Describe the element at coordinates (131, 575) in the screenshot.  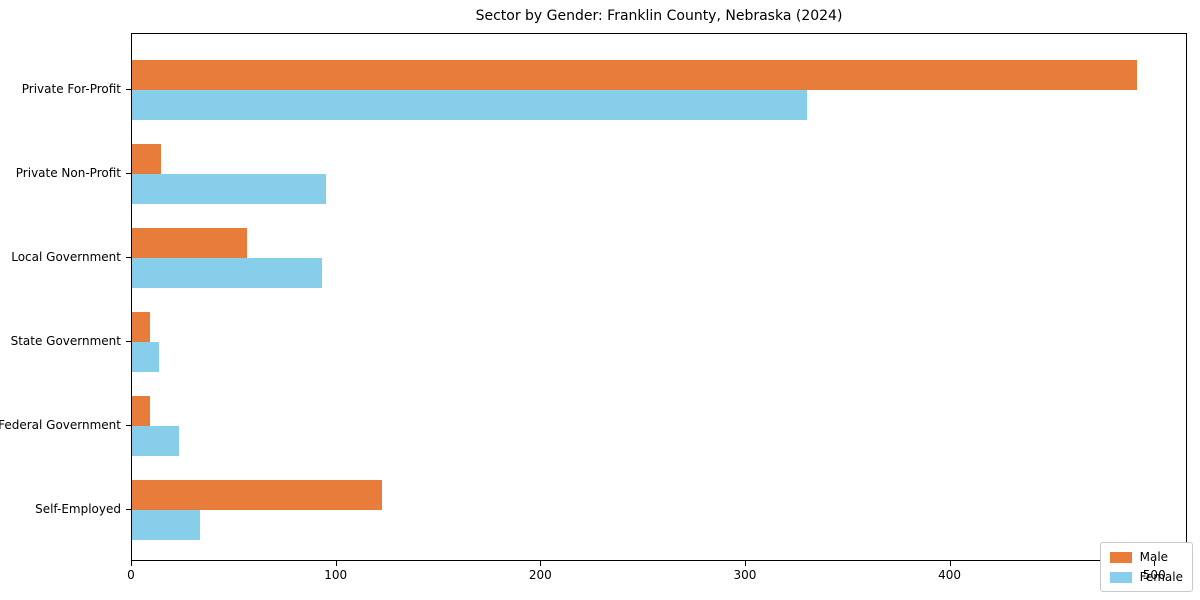
I see `x-tick-label: 0` at that location.